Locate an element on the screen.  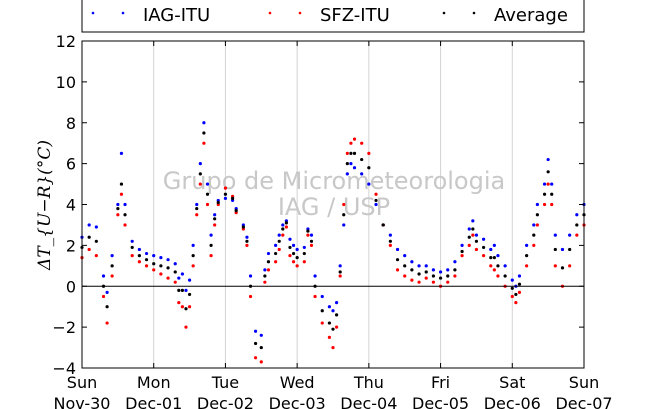
legend-label: IAG-ITU is located at coordinates (176, 15).